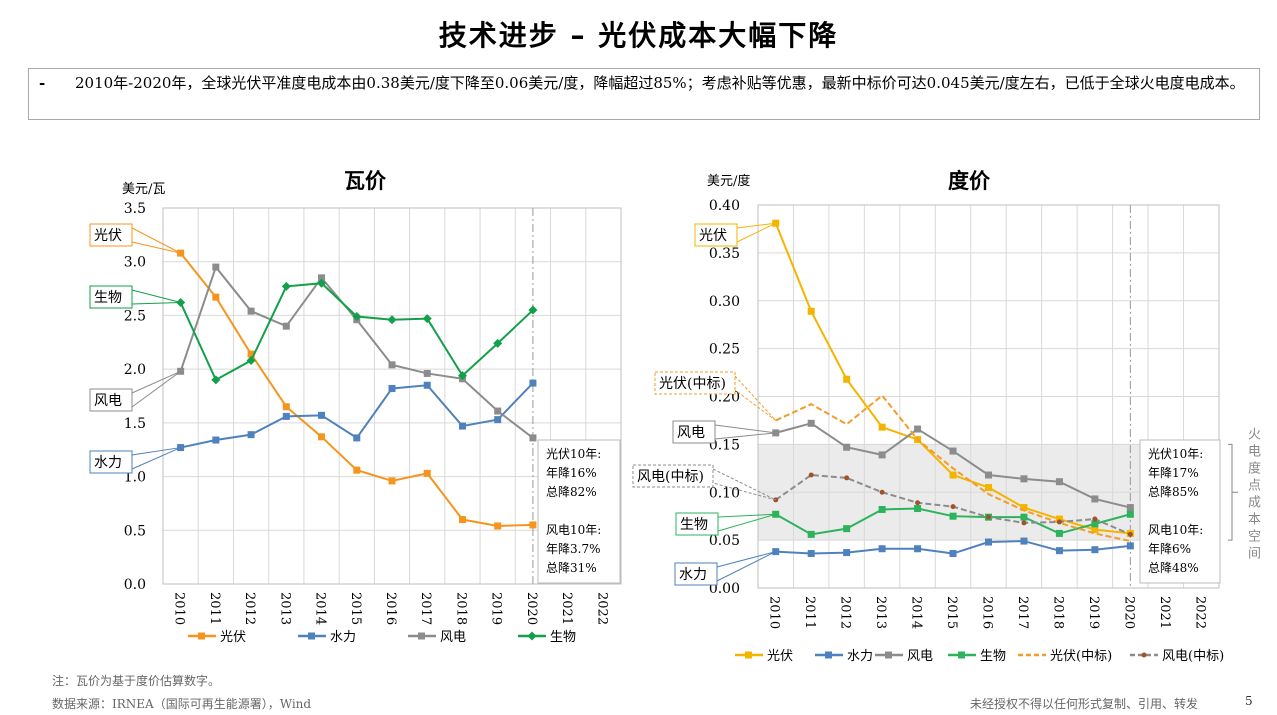  I want to click on series-line-光伏(中标), so click(953, 468).